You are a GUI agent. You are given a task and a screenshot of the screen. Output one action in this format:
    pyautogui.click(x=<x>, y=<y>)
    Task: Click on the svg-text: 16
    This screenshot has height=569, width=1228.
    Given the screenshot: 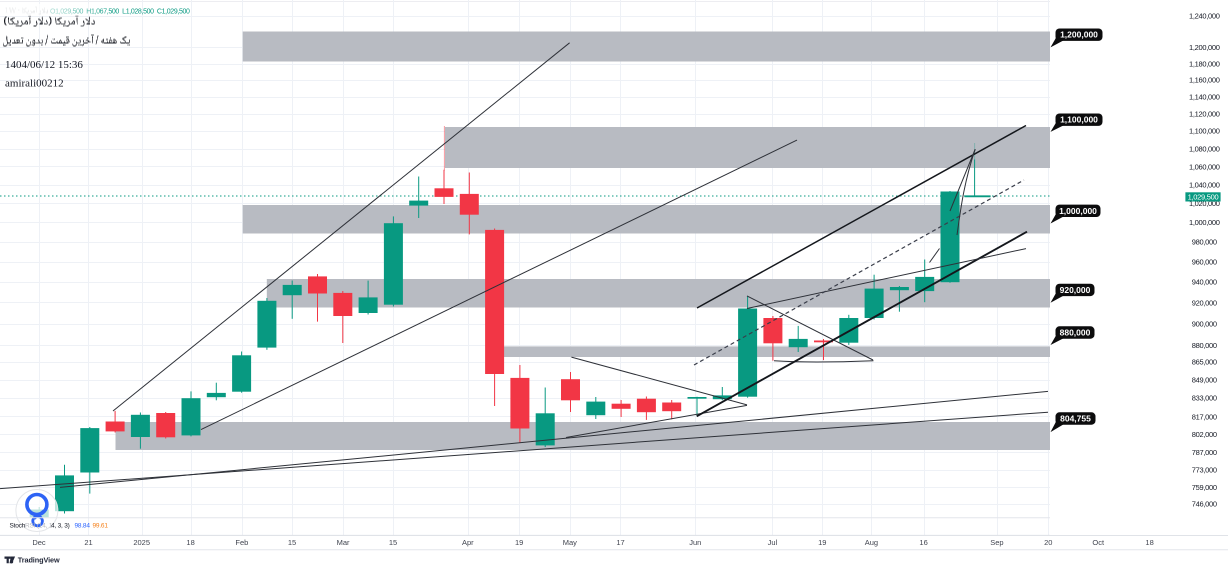 What is the action you would take?
    pyautogui.click(x=923, y=542)
    